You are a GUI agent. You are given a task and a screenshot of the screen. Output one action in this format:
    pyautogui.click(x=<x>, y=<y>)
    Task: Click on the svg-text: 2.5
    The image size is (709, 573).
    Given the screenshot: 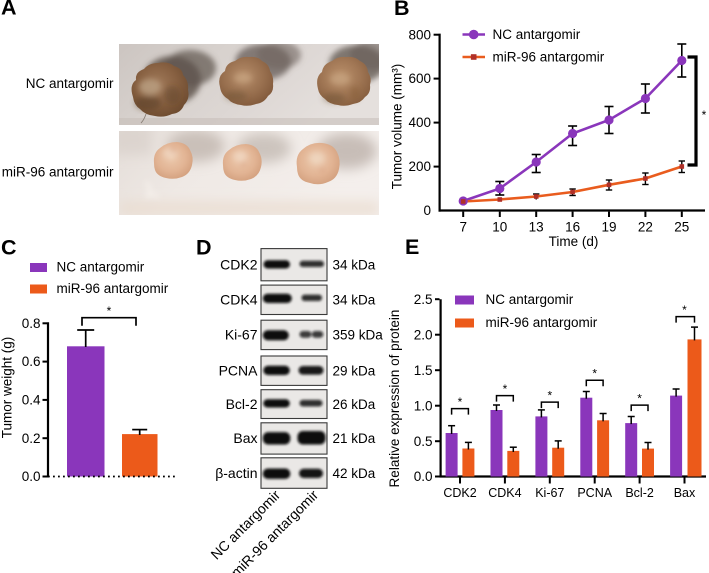 What is the action you would take?
    pyautogui.click(x=423, y=299)
    